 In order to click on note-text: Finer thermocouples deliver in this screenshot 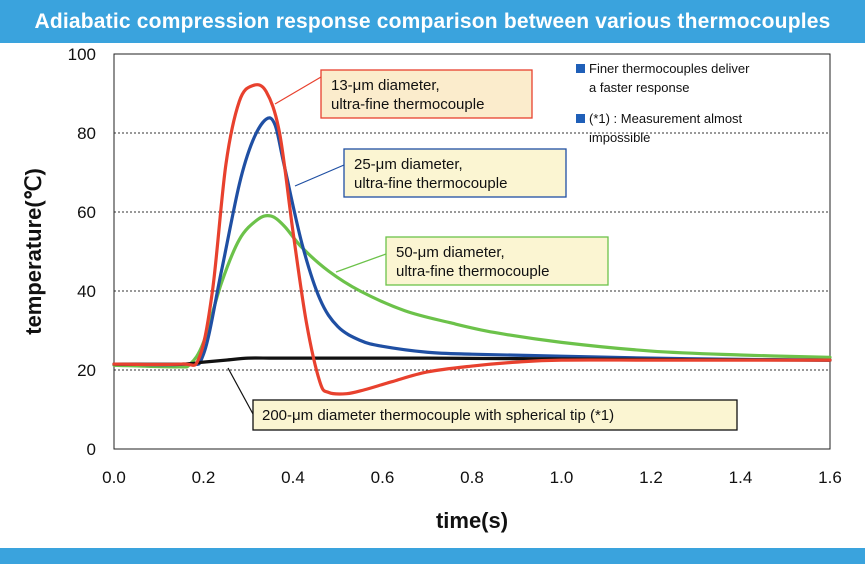, I will do `click(669, 68)`.